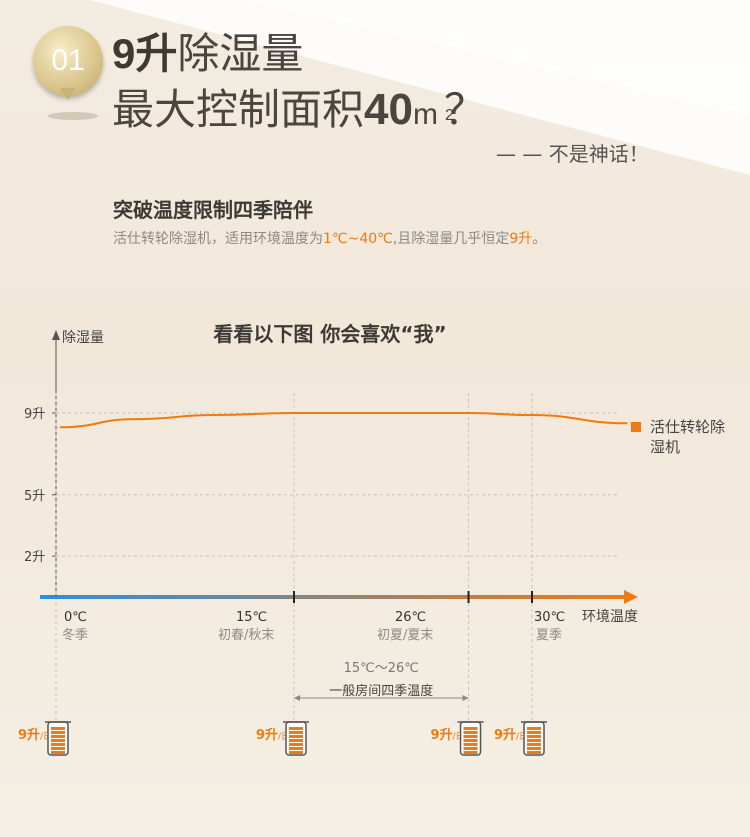 The height and width of the screenshot is (837, 750). I want to click on x-axis-arrow, so click(631, 597).